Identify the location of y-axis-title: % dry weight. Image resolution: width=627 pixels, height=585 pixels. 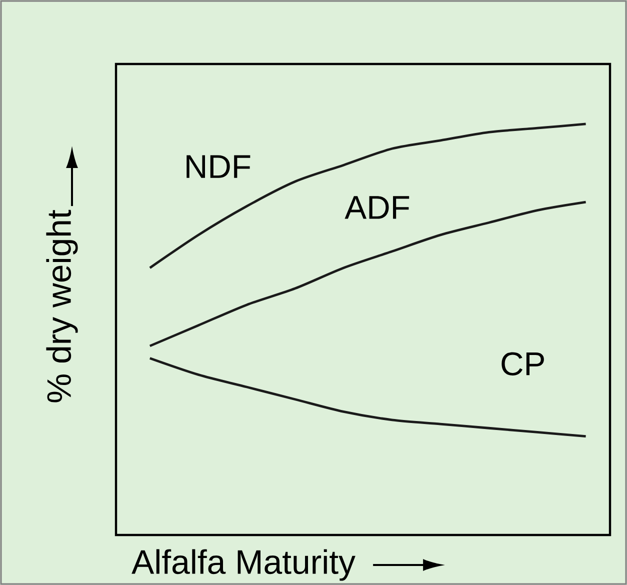
(62, 306).